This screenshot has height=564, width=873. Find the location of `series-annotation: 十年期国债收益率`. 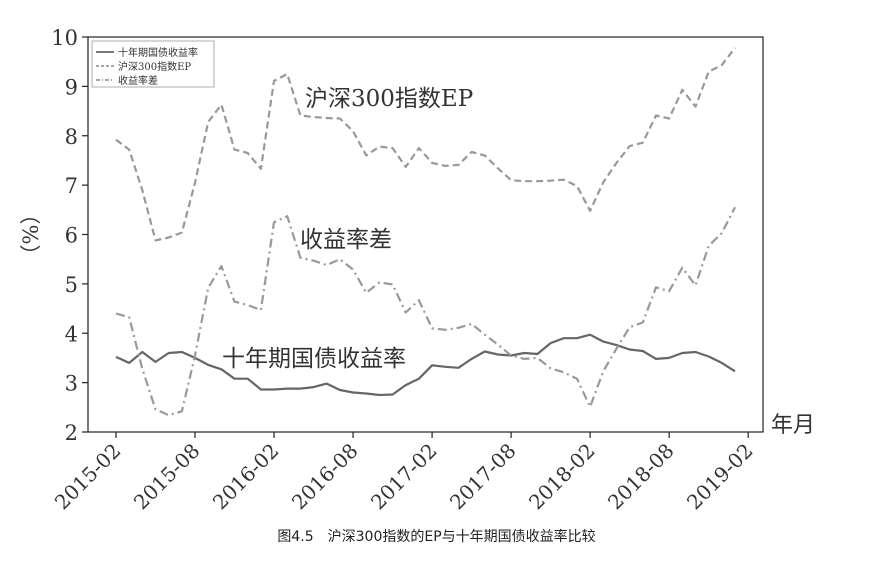

series-annotation: 十年期国债收益率 is located at coordinates (314, 359).